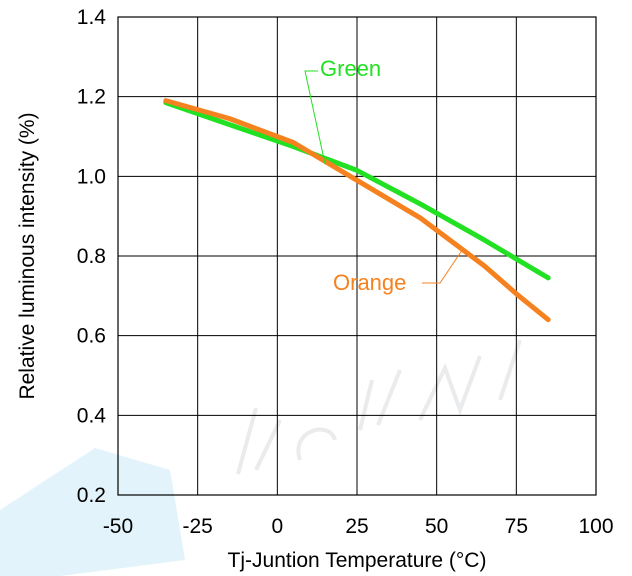 This screenshot has width=632, height=576. Describe the element at coordinates (379, 407) in the screenshot. I see `watermark-lettering` at that location.